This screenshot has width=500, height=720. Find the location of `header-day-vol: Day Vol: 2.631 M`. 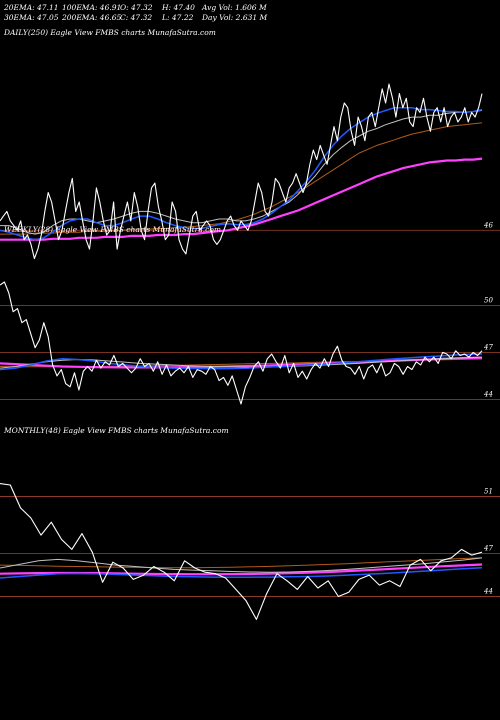

header-day-vol: Day Vol: 2.631 M is located at coordinates (235, 17).